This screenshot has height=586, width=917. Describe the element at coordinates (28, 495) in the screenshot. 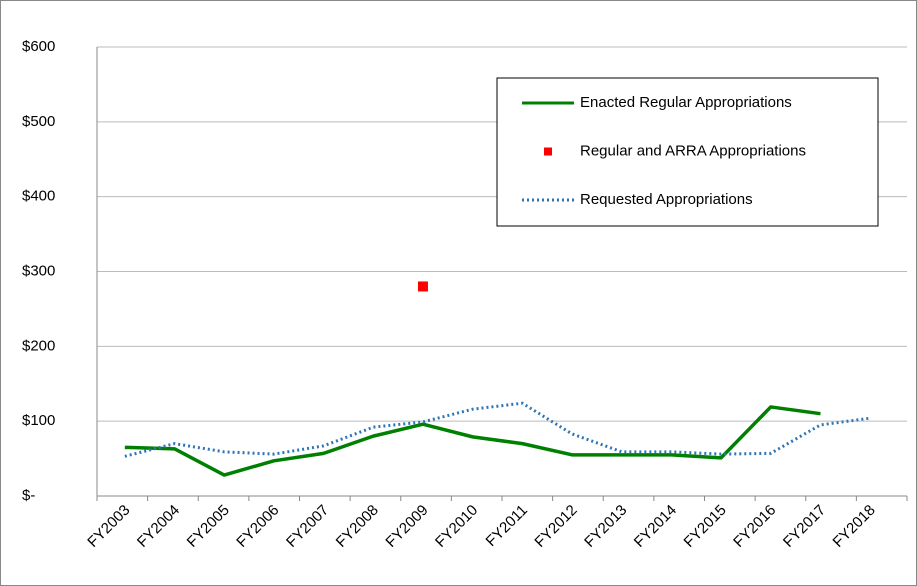

I see `y-tick-label: $-` at that location.